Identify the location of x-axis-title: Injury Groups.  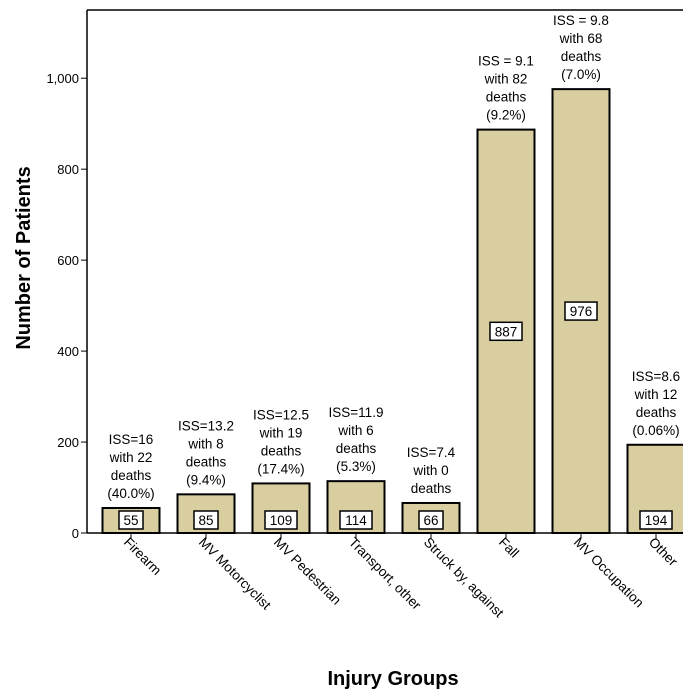
(392, 679).